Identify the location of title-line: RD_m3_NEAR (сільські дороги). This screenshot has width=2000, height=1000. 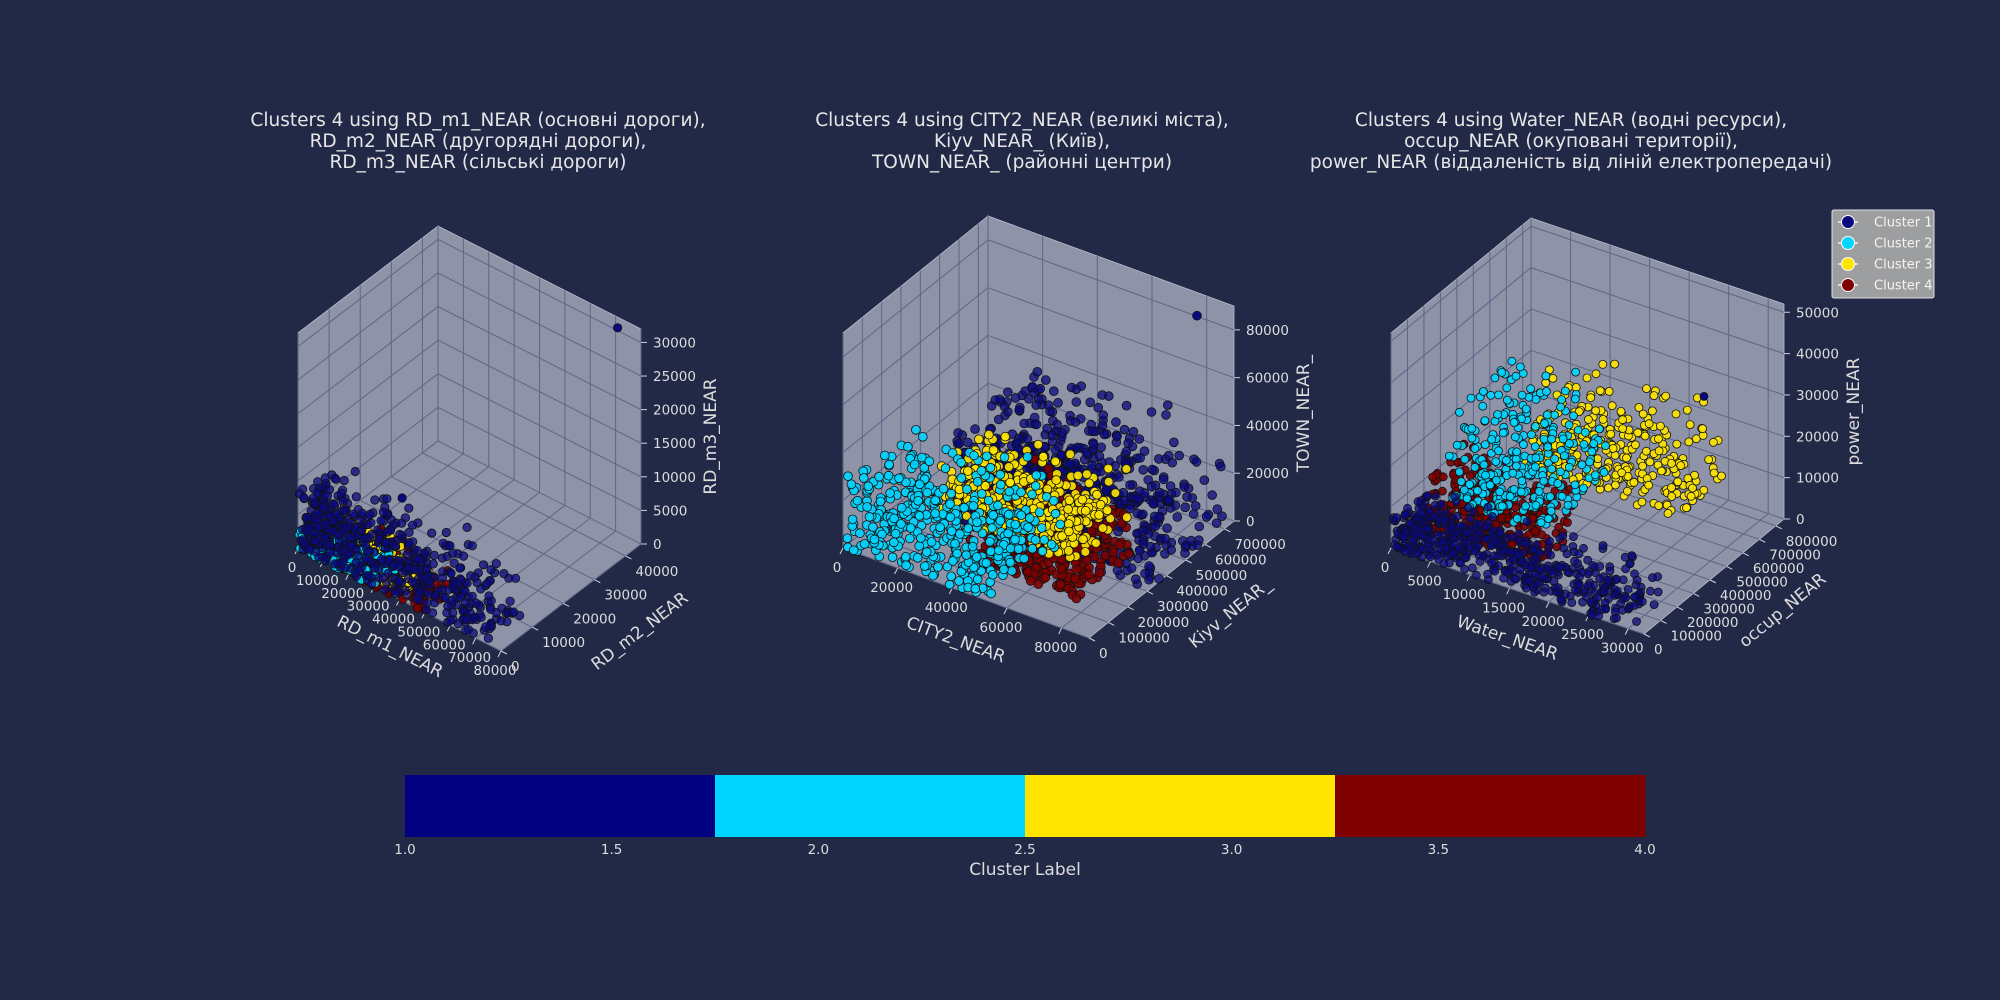
(478, 162).